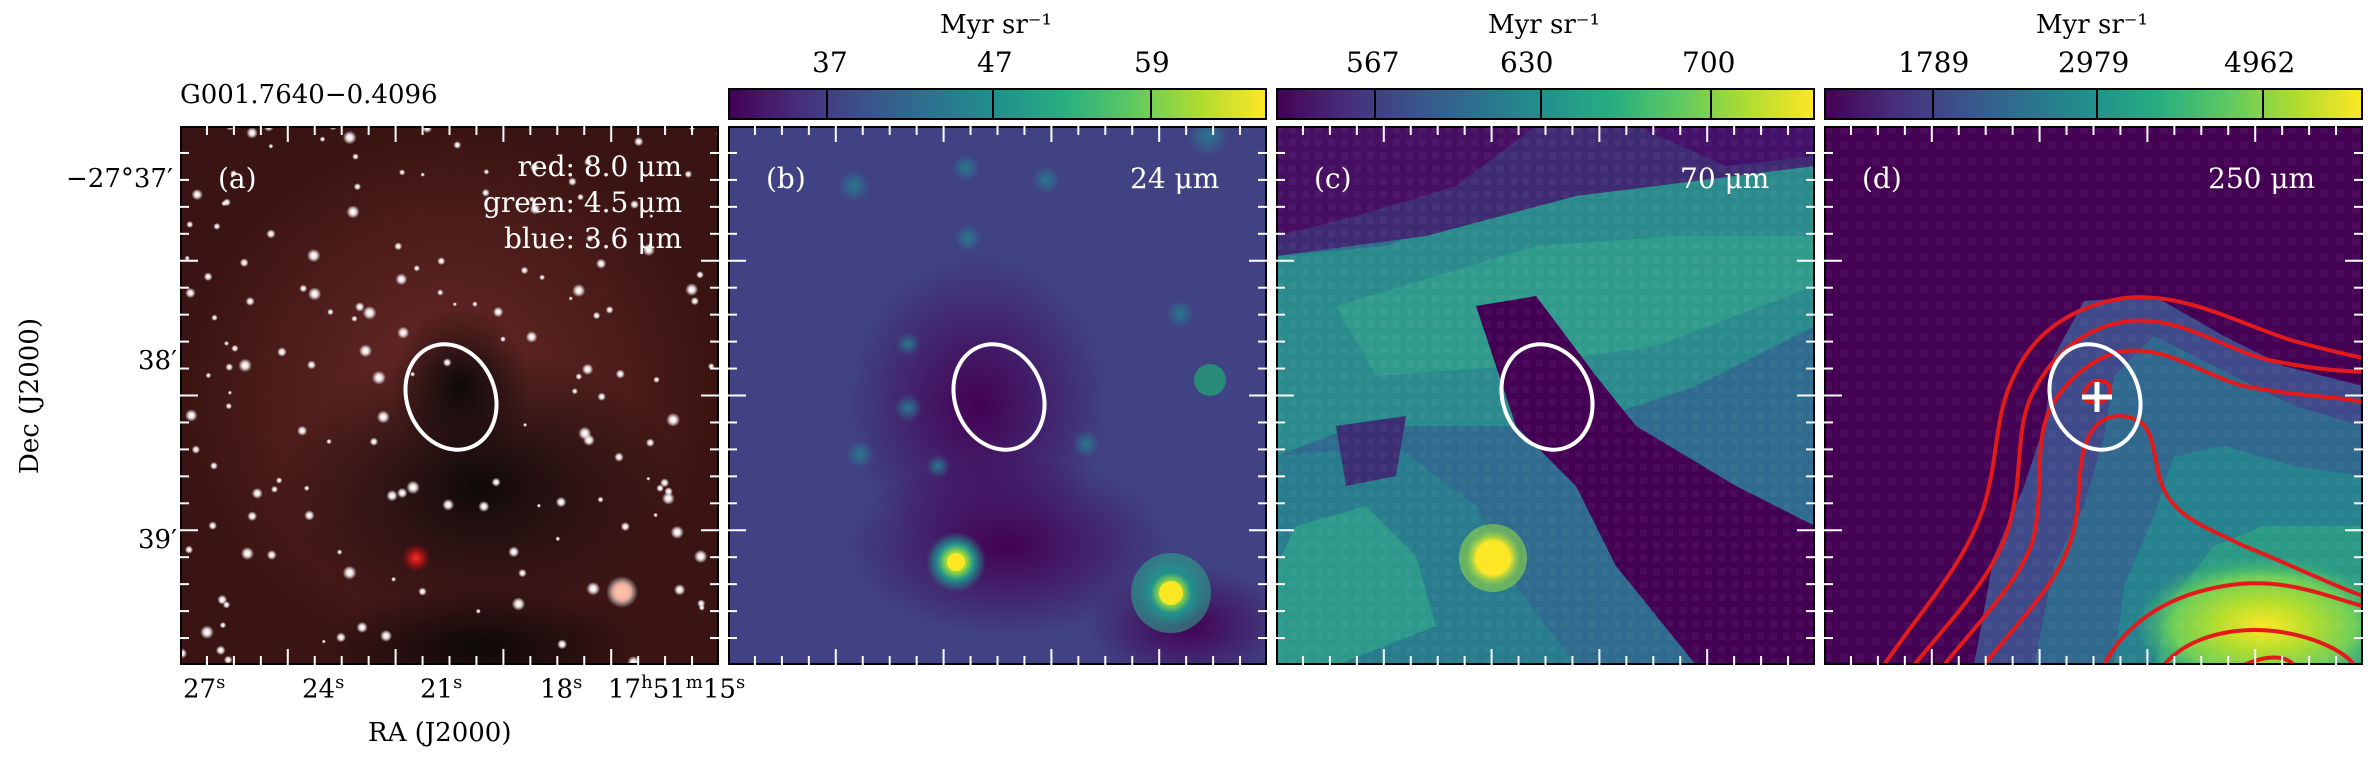  What do you see at coordinates (2262, 178) in the screenshot?
I see `panel-d-band: 250 μm` at bounding box center [2262, 178].